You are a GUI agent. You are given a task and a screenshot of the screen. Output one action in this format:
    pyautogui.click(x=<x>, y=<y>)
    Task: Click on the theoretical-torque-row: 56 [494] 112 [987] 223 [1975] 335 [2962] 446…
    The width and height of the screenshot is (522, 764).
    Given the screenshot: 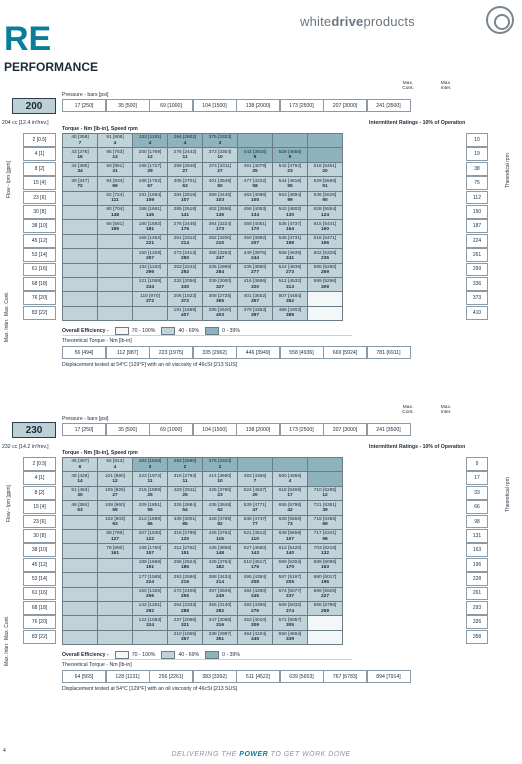 What is the action you would take?
    pyautogui.click(x=236, y=352)
    